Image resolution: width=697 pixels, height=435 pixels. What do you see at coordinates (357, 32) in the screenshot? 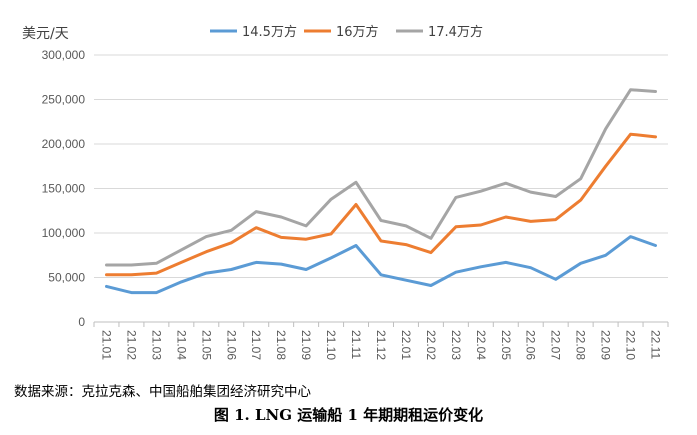
I see `legend-label: 16万方` at bounding box center [357, 32].